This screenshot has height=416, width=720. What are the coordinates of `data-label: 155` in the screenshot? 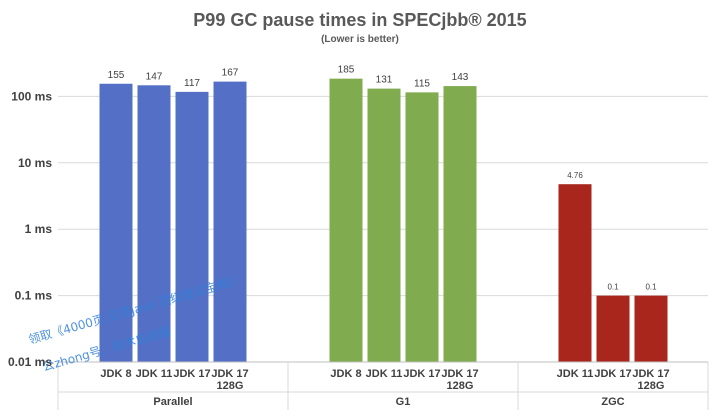 It's located at (116, 75).